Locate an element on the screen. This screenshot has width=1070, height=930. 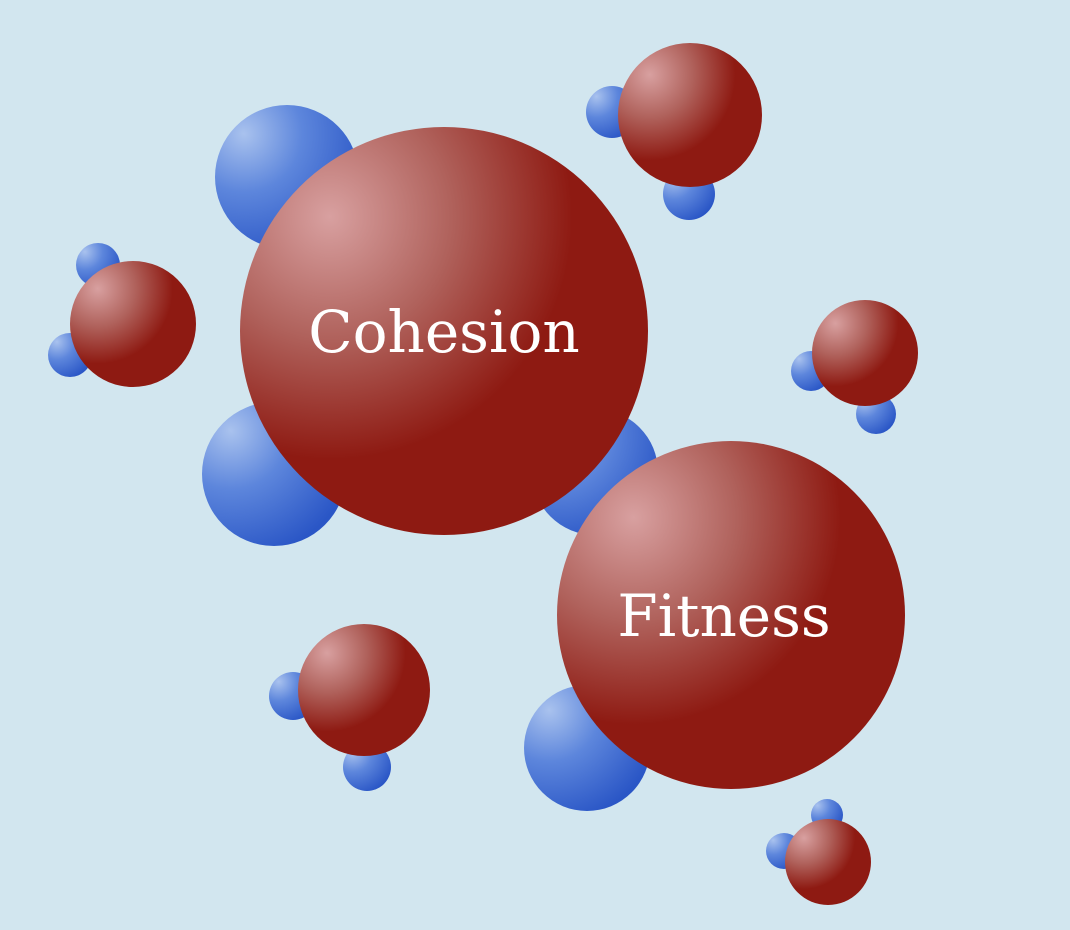
cohesion-label: Cohesion is located at coordinates (444, 332).